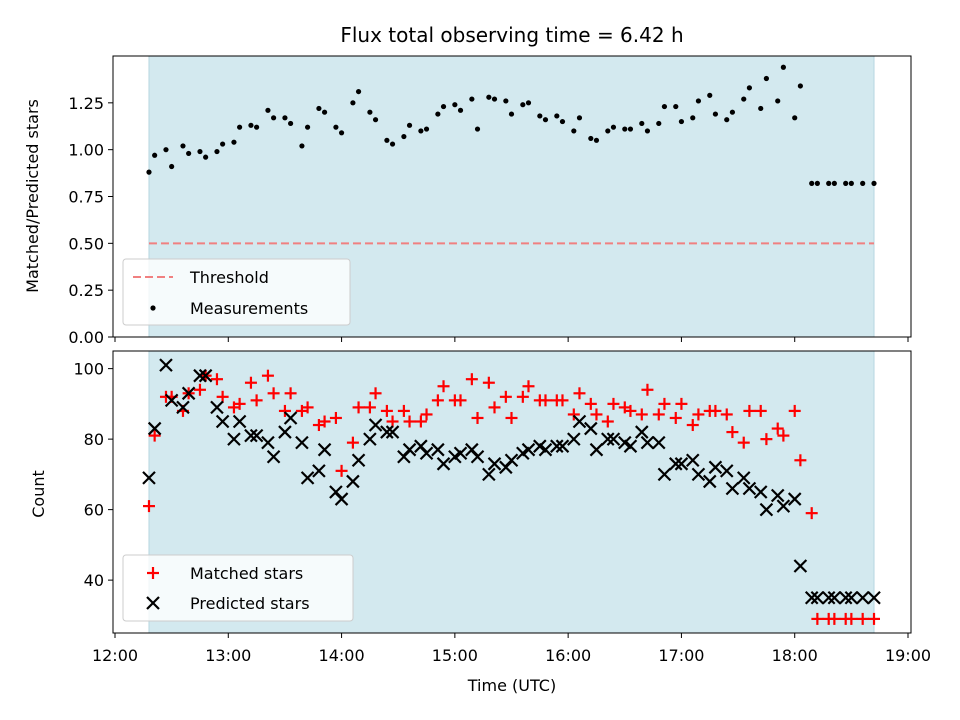 Image resolution: width=960 pixels, height=720 pixels. What do you see at coordinates (229, 277) in the screenshot?
I see `threshold-legend-label: Threshold` at bounding box center [229, 277].